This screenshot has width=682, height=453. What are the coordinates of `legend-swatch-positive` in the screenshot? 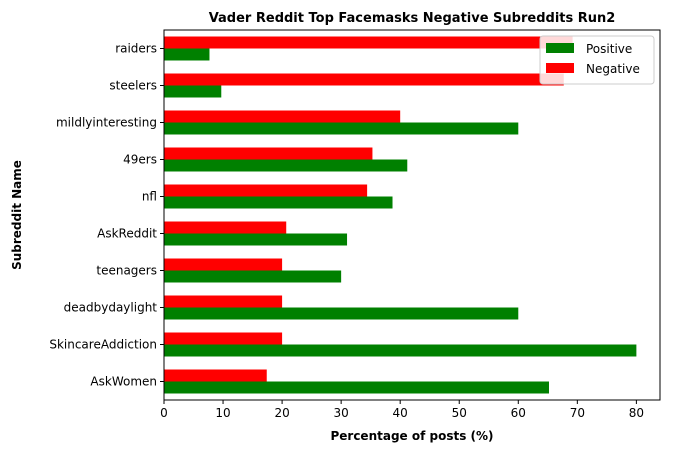 It's located at (560, 48).